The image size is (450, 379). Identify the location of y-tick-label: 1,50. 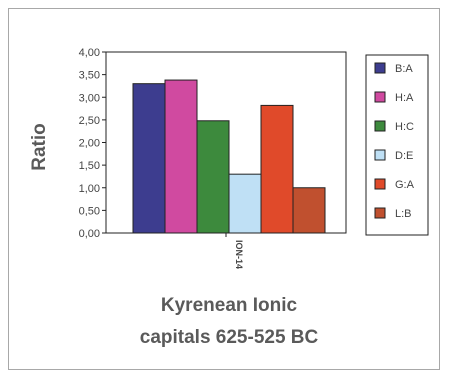
(89, 166).